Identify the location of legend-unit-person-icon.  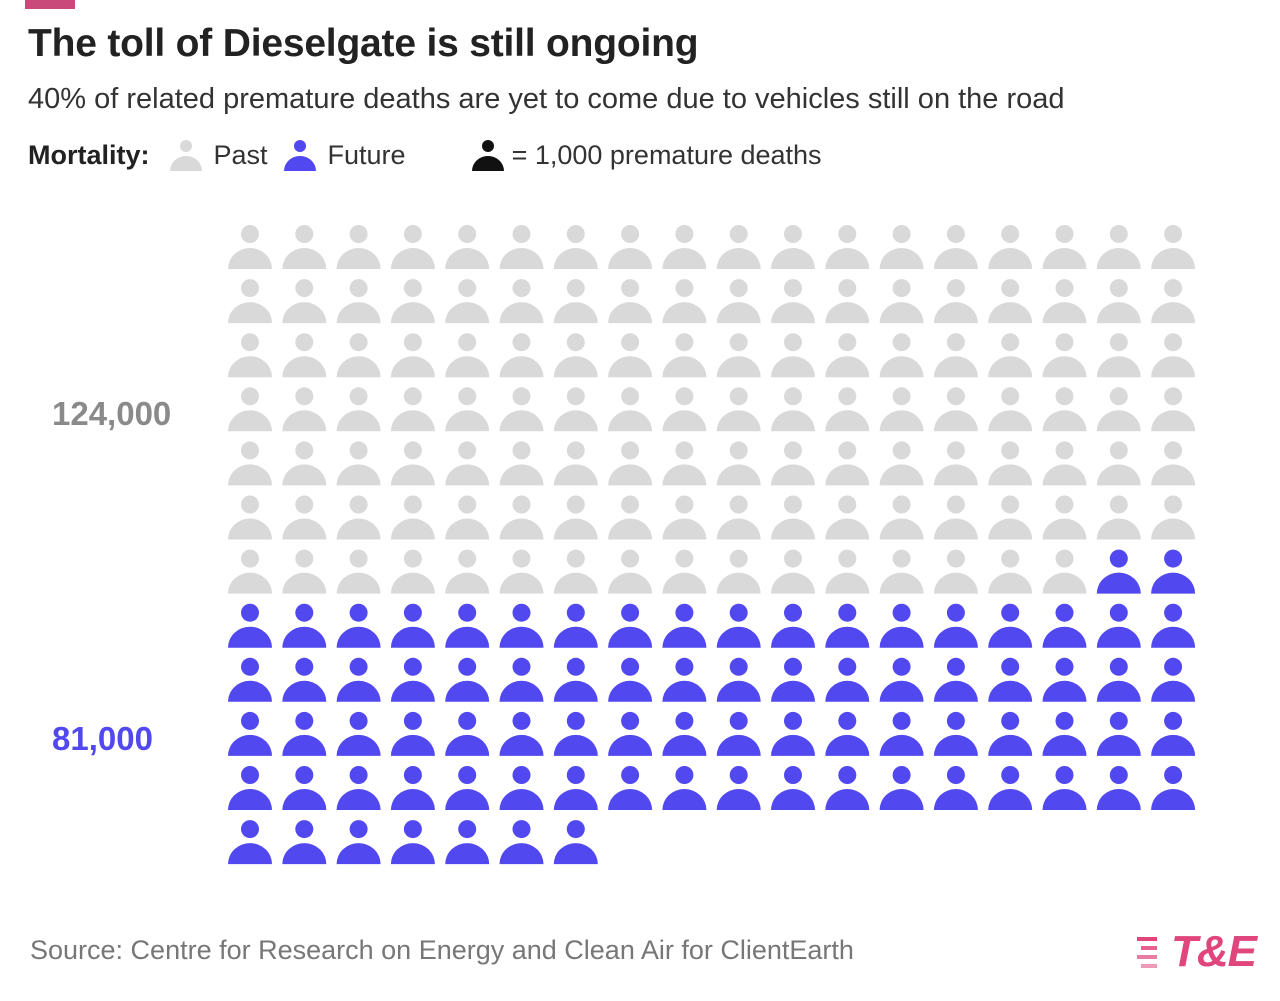
(487, 155).